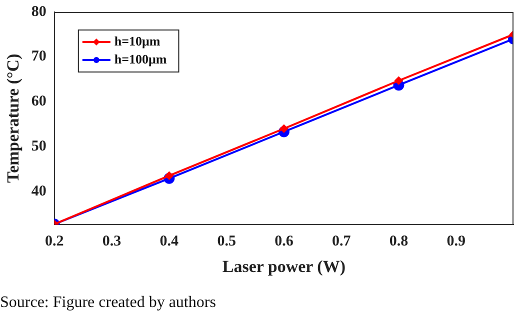 The image size is (520, 324). Describe the element at coordinates (38, 12) in the screenshot. I see `y-tick-label: 80` at that location.